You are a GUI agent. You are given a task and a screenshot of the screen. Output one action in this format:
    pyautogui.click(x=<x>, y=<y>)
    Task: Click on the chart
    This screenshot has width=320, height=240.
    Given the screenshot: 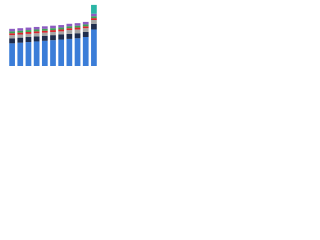 What is the action you would take?
    pyautogui.click(x=53, y=35)
    